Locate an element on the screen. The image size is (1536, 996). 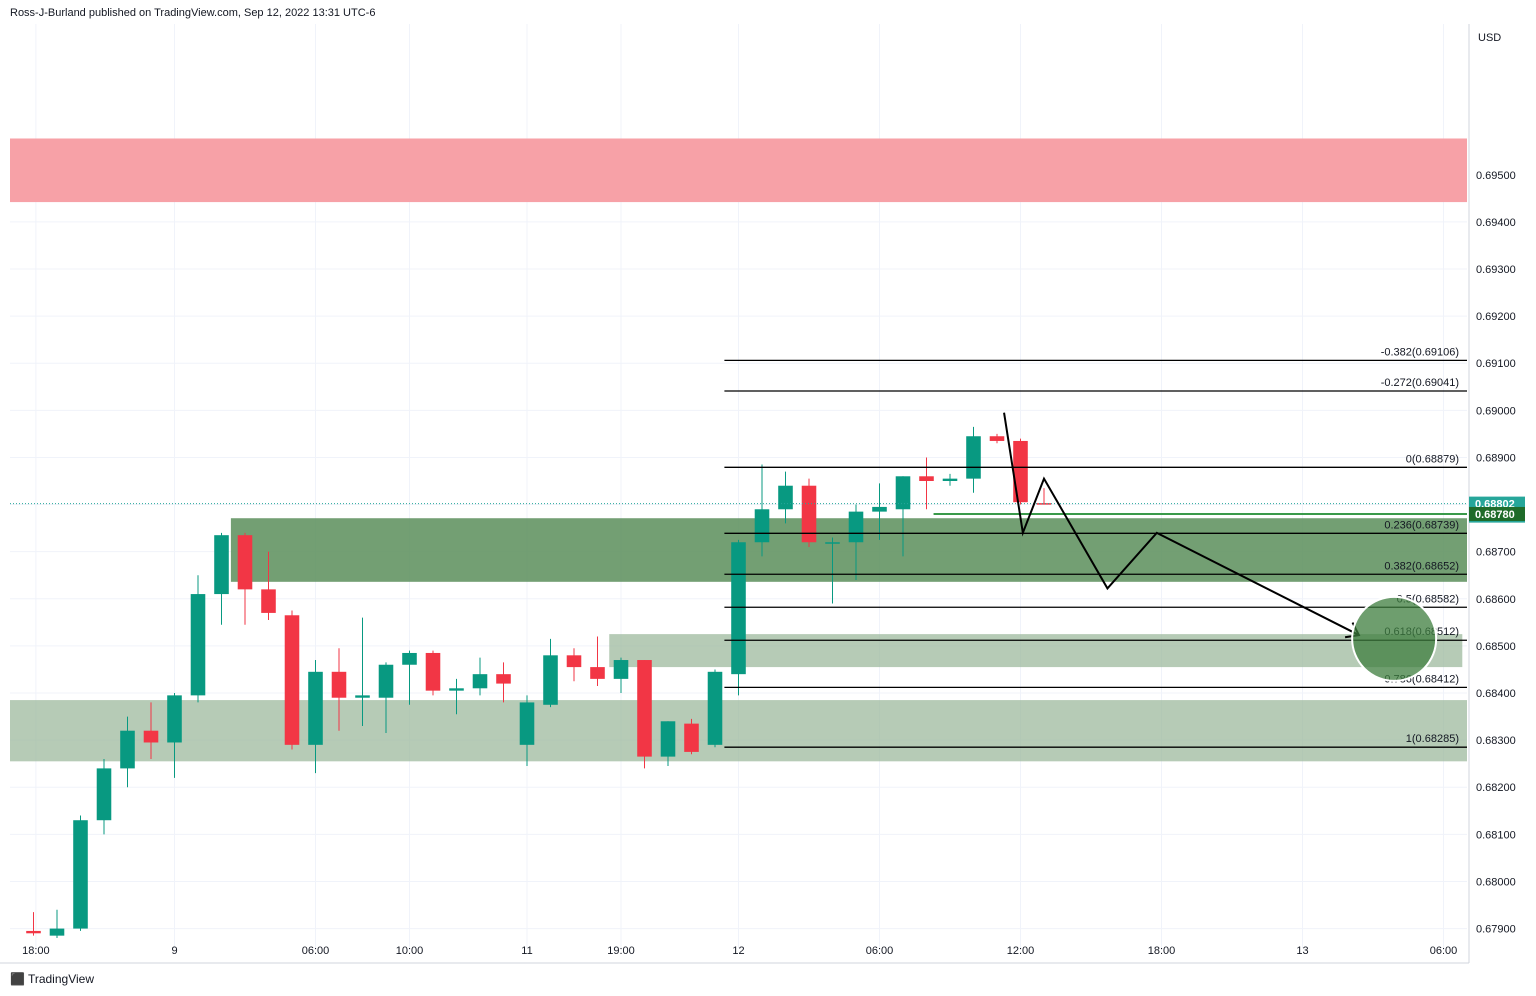
fib-level-label: -0.382(0.69106) is located at coordinates (1420, 352).